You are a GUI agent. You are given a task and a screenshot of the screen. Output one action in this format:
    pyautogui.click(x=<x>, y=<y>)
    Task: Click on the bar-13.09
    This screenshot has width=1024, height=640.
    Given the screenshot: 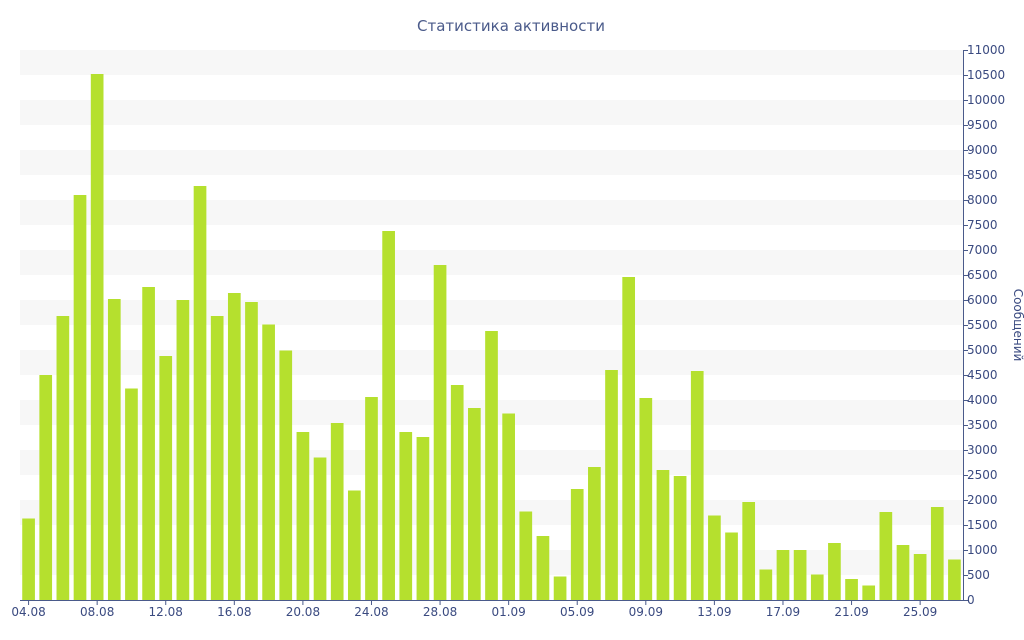 What is the action you would take?
    pyautogui.click(x=714, y=557)
    